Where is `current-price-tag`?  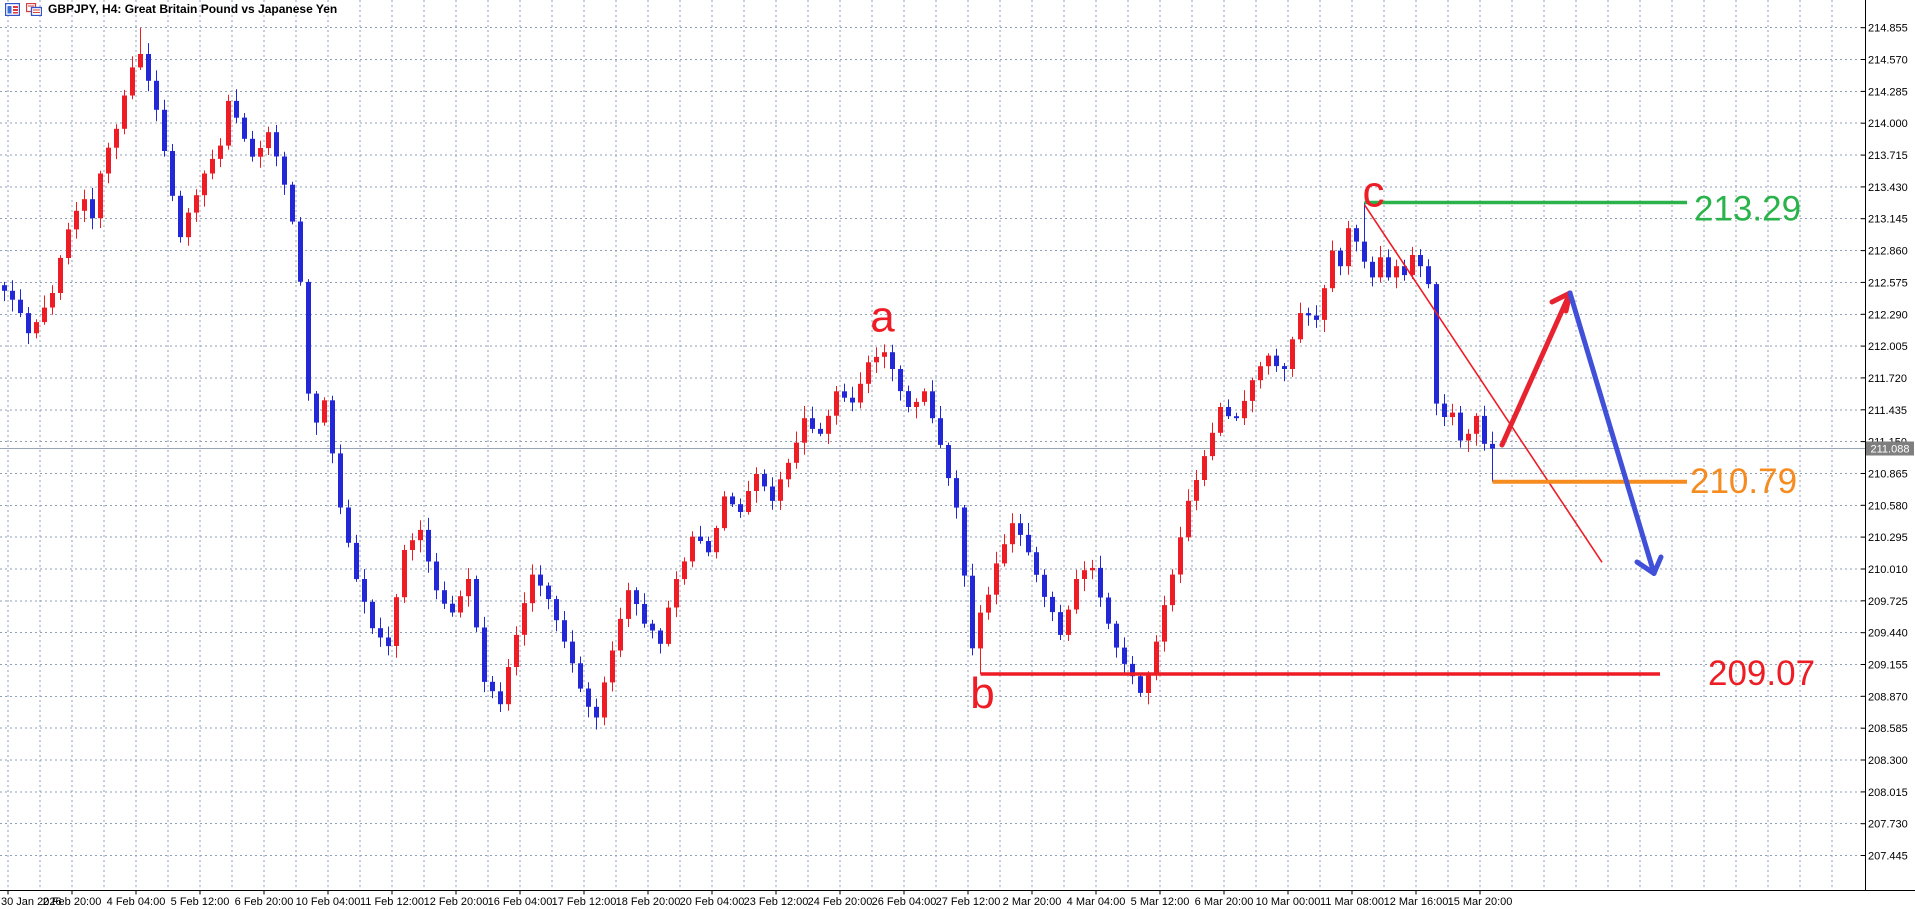
current-price-tag is located at coordinates (1890, 448).